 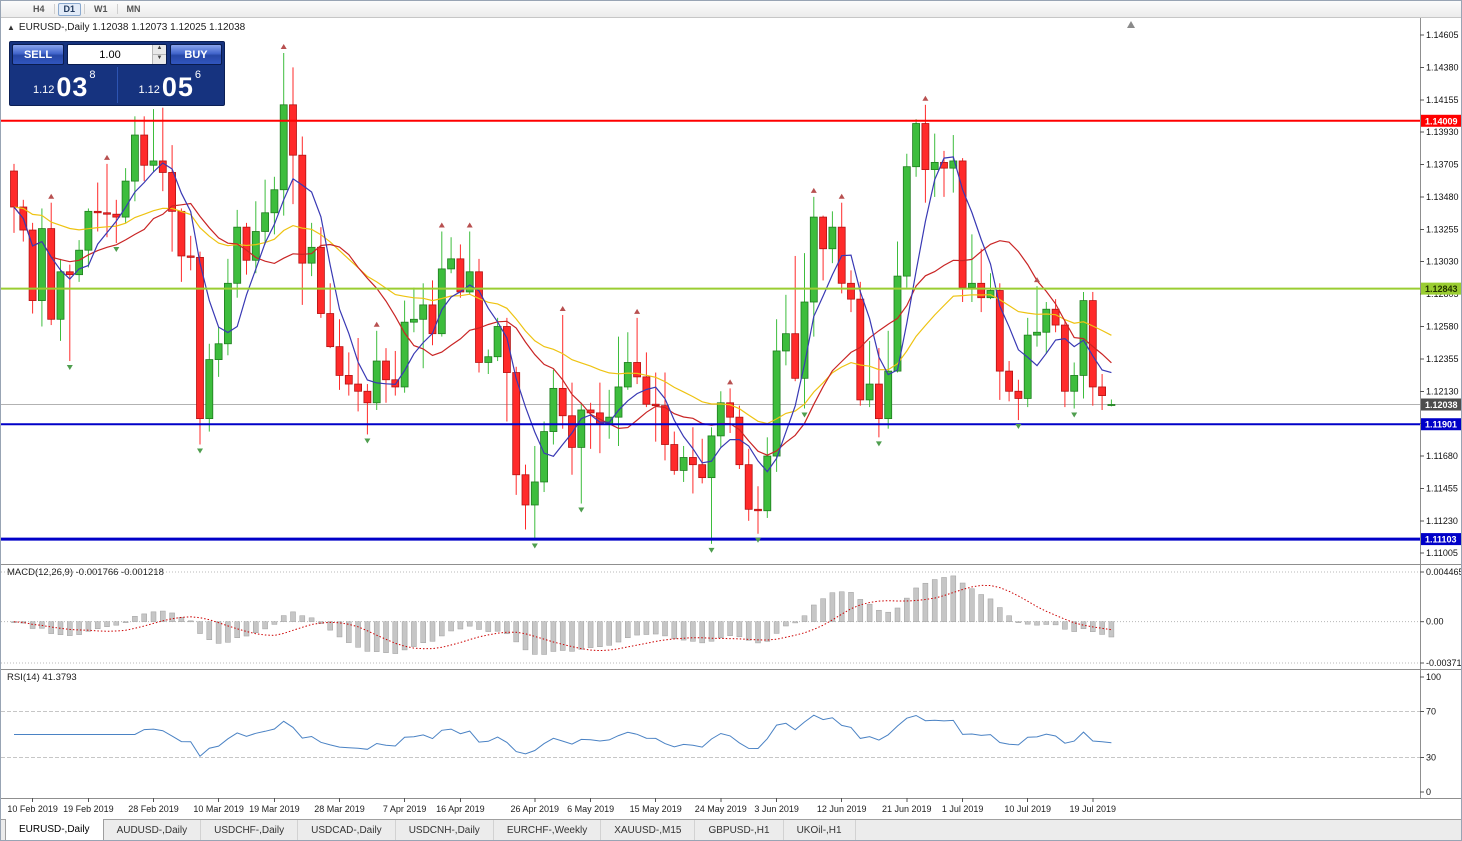 I want to click on chart-tab-XAUUSDM15: XAUUSD-,M15, so click(x=648, y=830).